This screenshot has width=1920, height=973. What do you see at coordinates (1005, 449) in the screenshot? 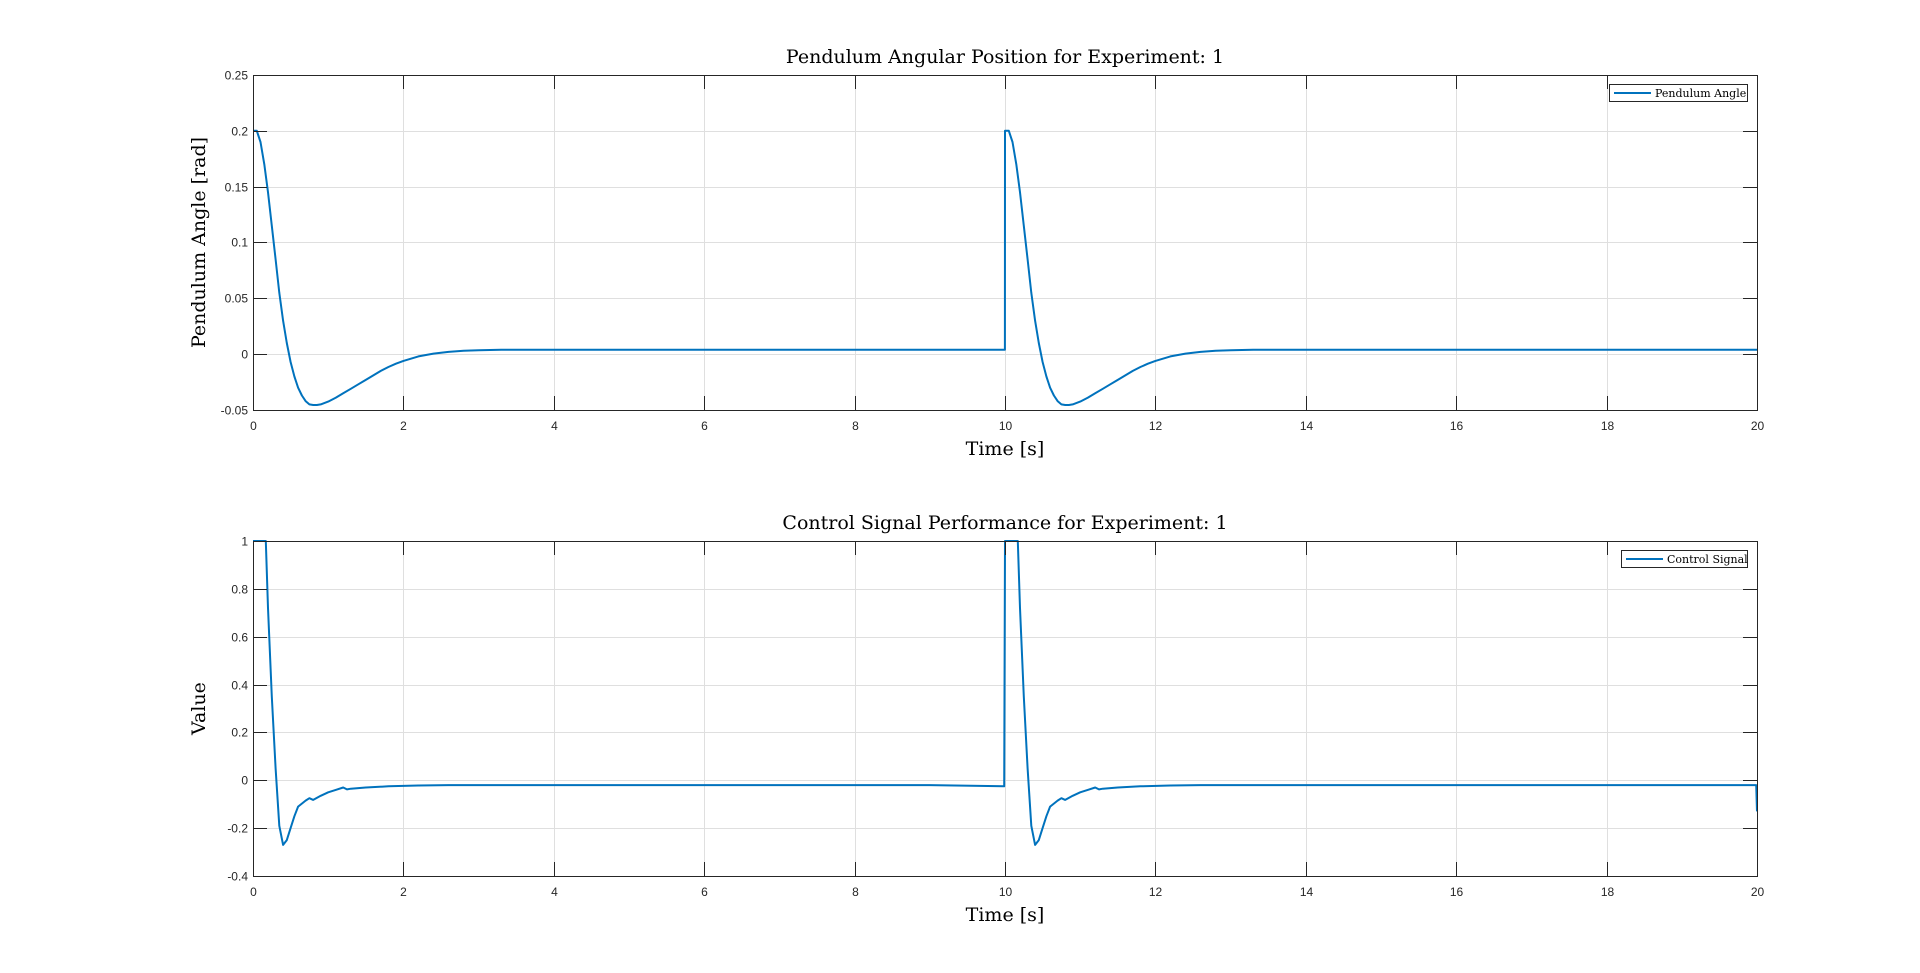
I see `angle-x-axis-label: Time [s]` at bounding box center [1005, 449].